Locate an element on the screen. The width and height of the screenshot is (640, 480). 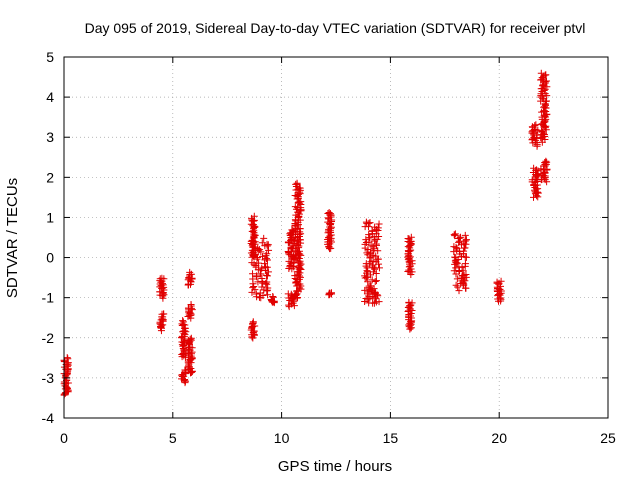
x-tick-label: 25 is located at coordinates (608, 438).